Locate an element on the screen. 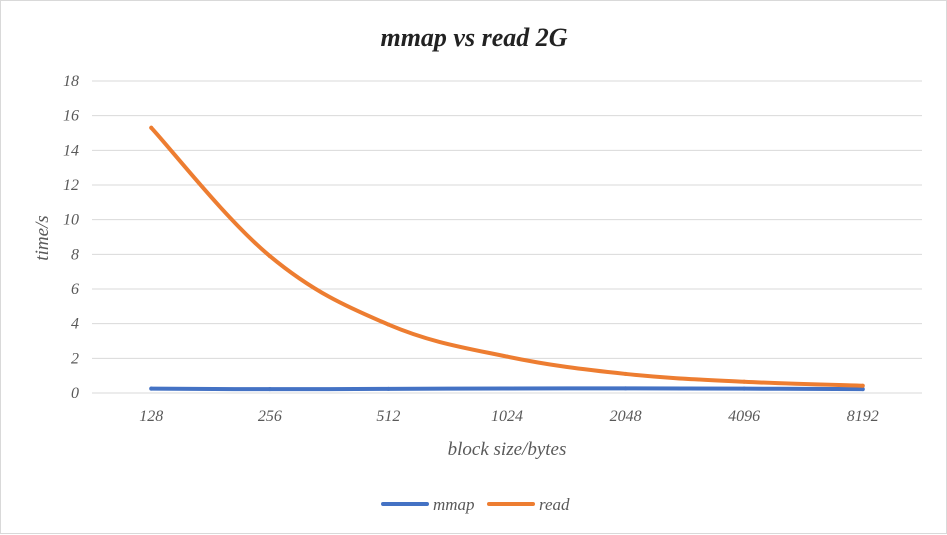 This screenshot has height=535, width=947. y-tick-label: 0 is located at coordinates (75, 393).